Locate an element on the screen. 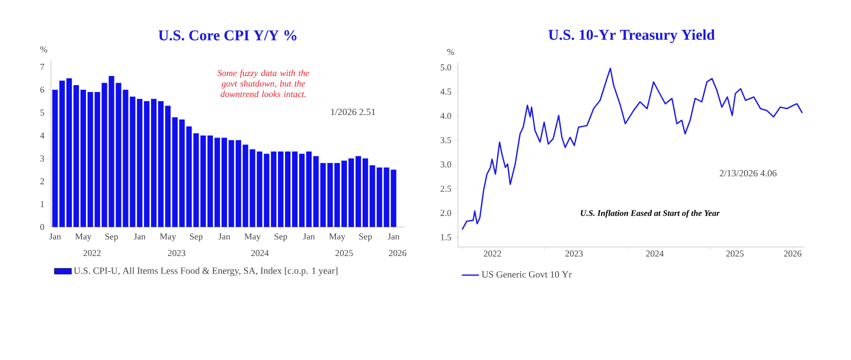 The image size is (851, 360). x-tick-label: 2022 is located at coordinates (492, 253).